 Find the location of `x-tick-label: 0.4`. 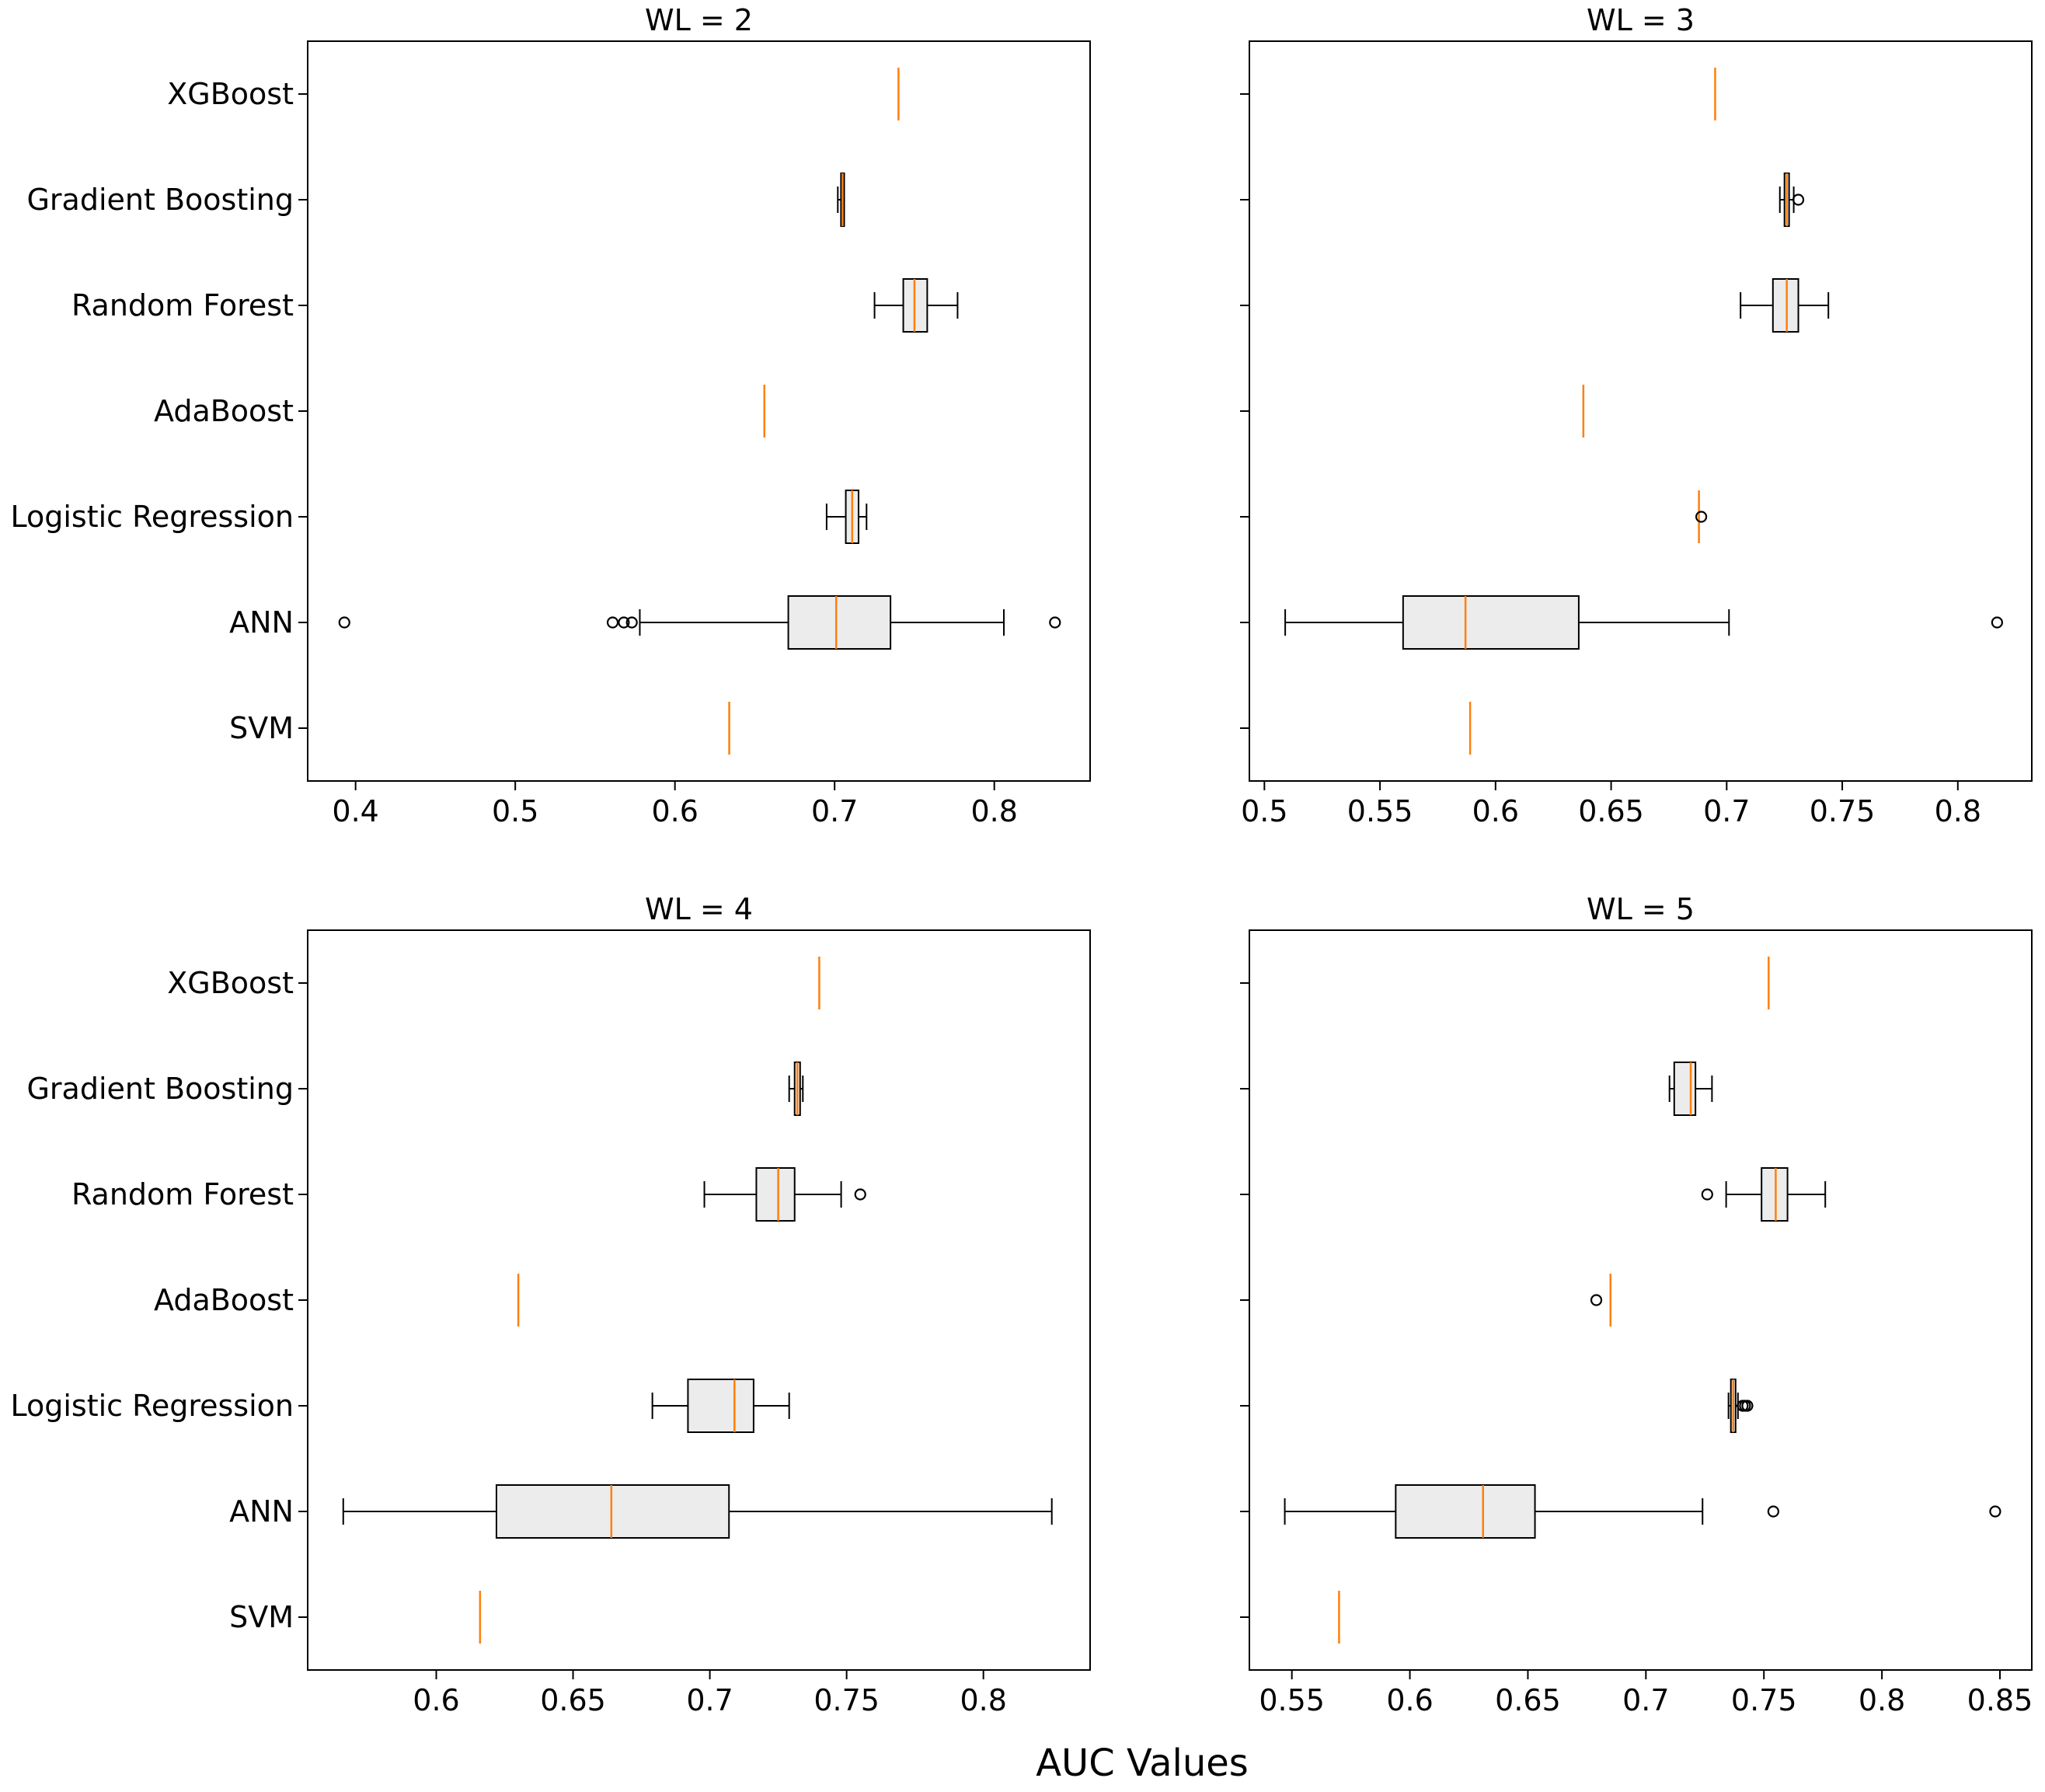

x-tick-label: 0.4 is located at coordinates (355, 811).